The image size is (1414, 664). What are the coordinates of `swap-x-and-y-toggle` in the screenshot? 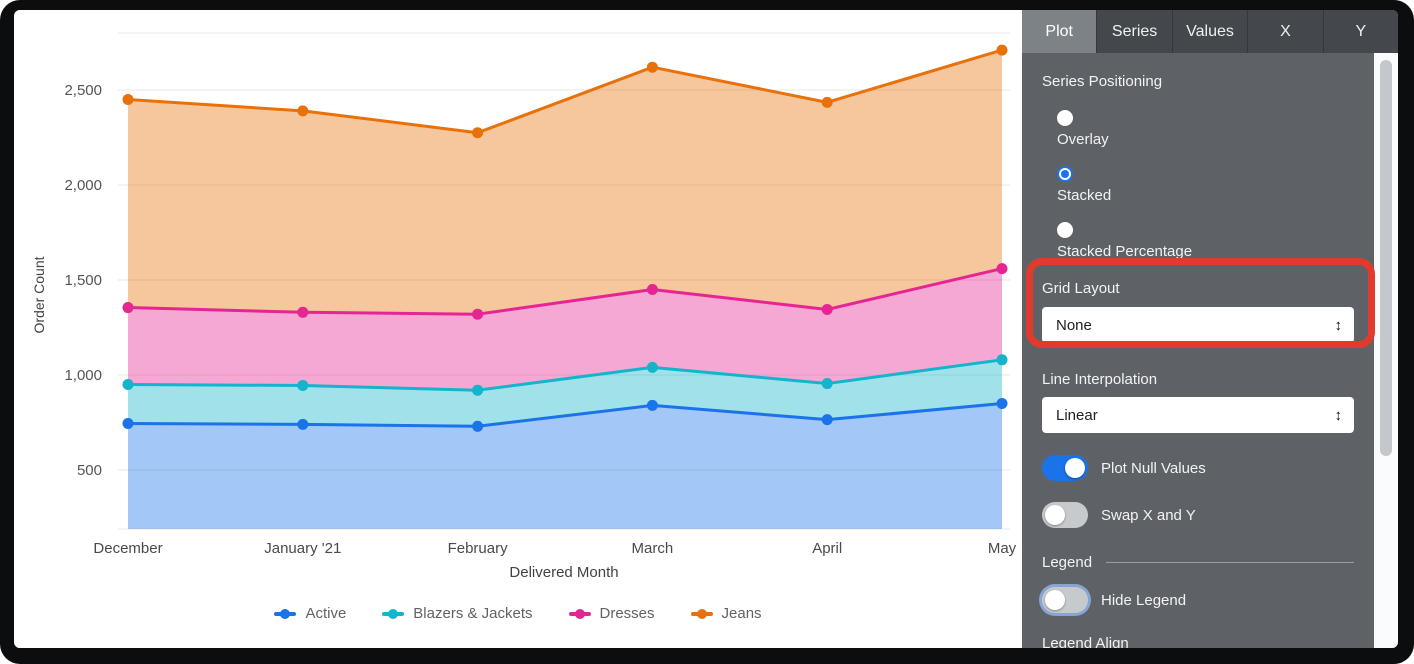 It's located at (1065, 515).